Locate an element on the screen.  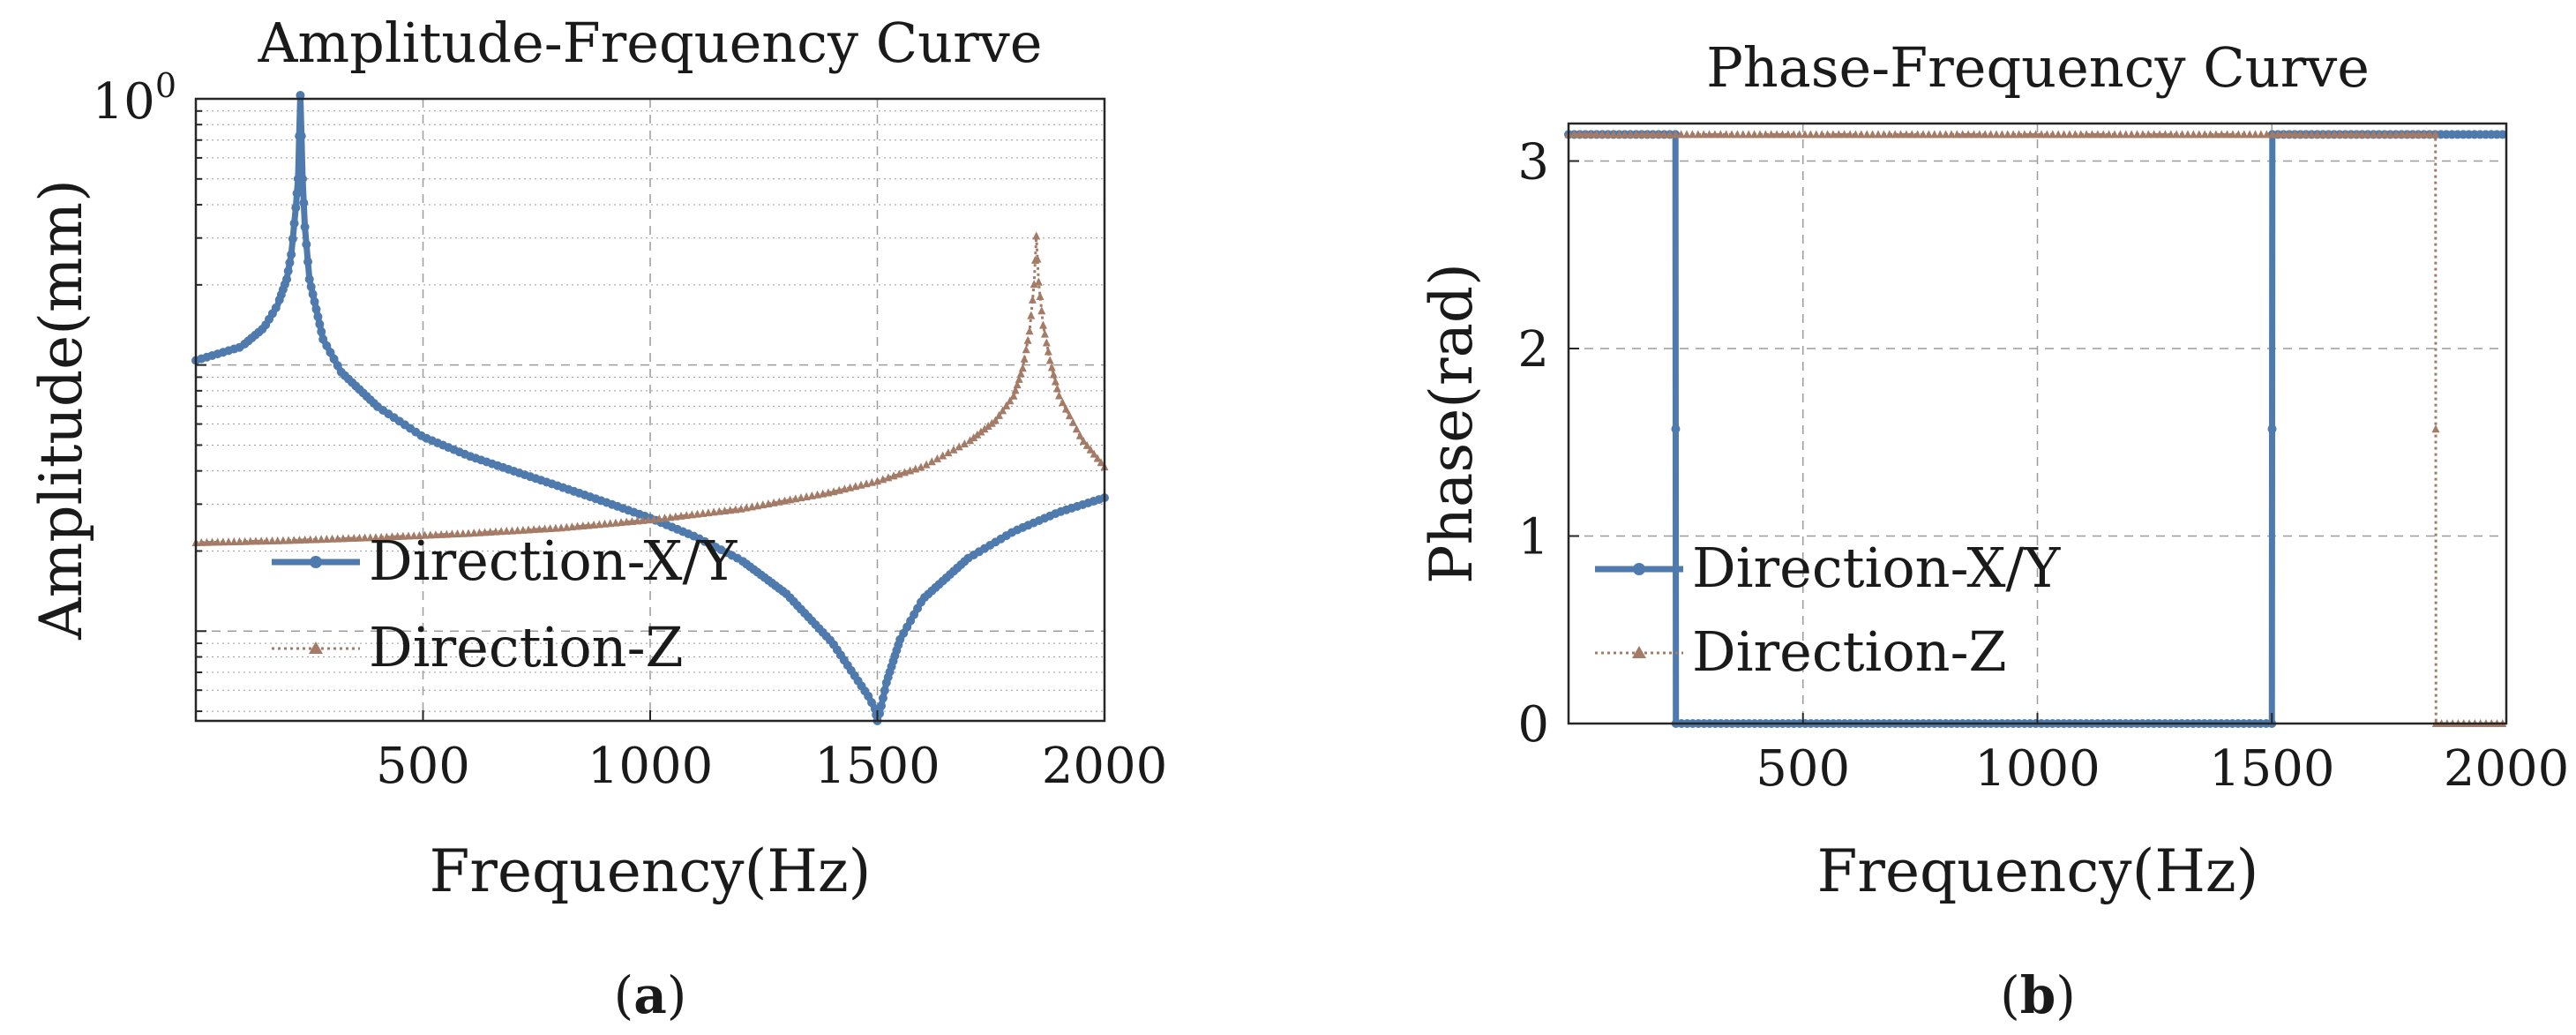
y-tick-label: 0 is located at coordinates (1533, 725).